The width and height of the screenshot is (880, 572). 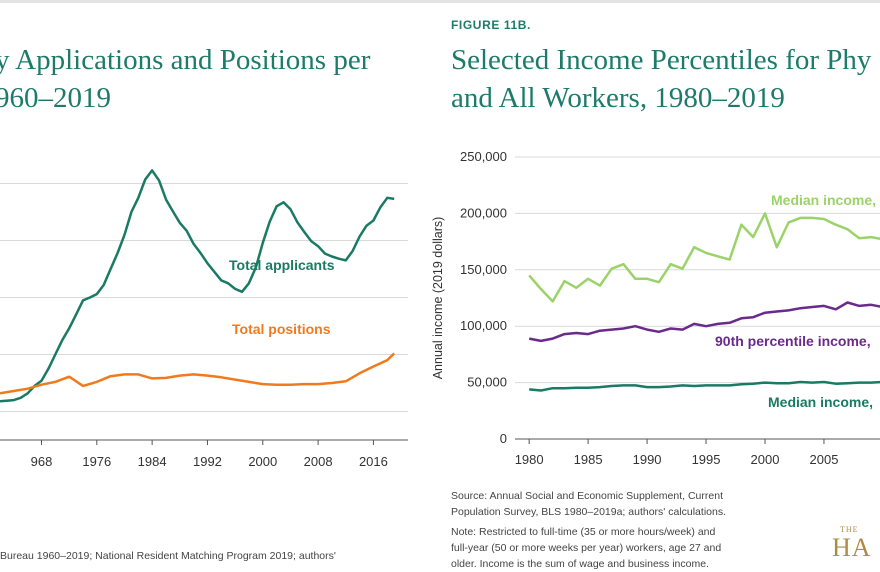 What do you see at coordinates (207, 461) in the screenshot?
I see `x-tick-label: 1992` at bounding box center [207, 461].